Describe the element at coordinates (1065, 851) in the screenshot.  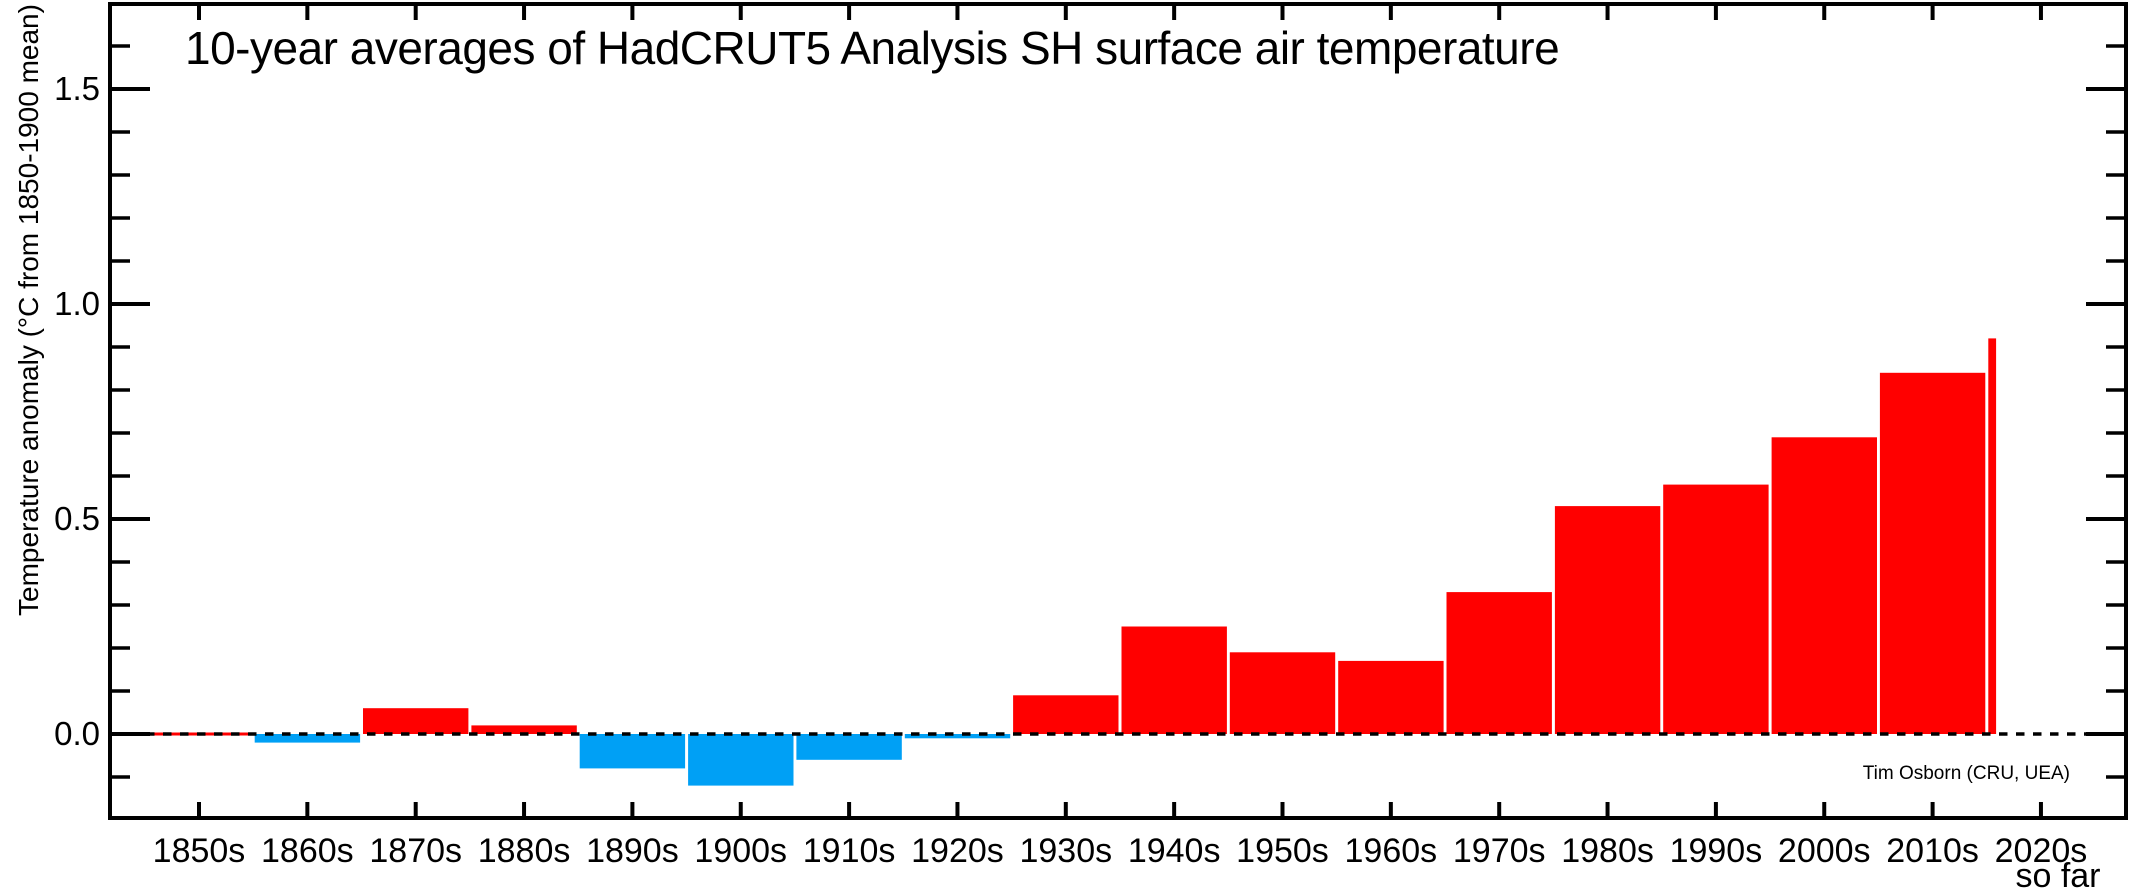
I see `x-tick-label-1930s: 1930s` at that location.